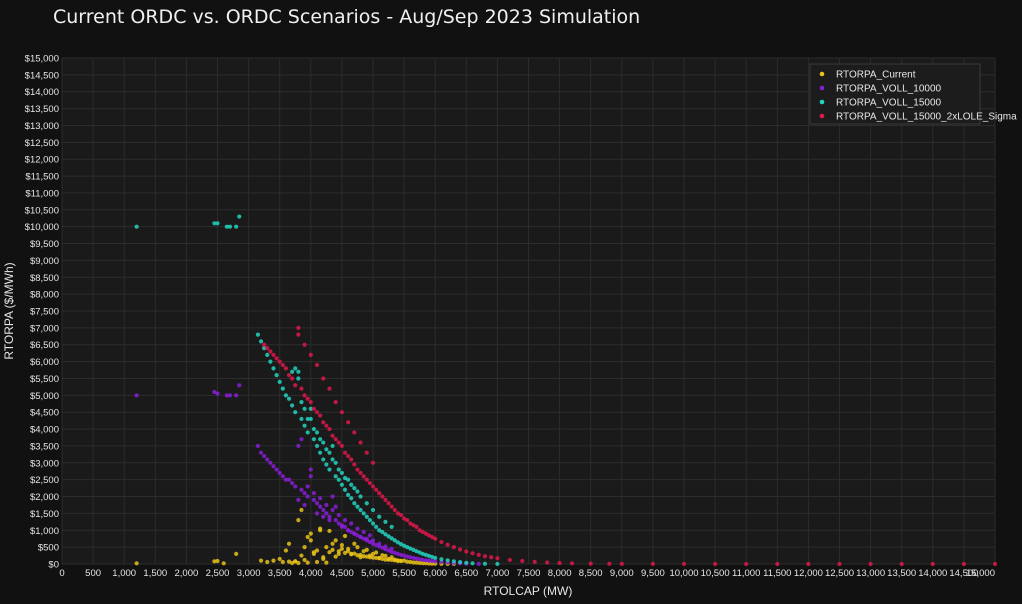 Image resolution: width=1022 pixels, height=604 pixels. Describe the element at coordinates (124, 573) in the screenshot. I see `x-tick-label: 1,000` at that location.